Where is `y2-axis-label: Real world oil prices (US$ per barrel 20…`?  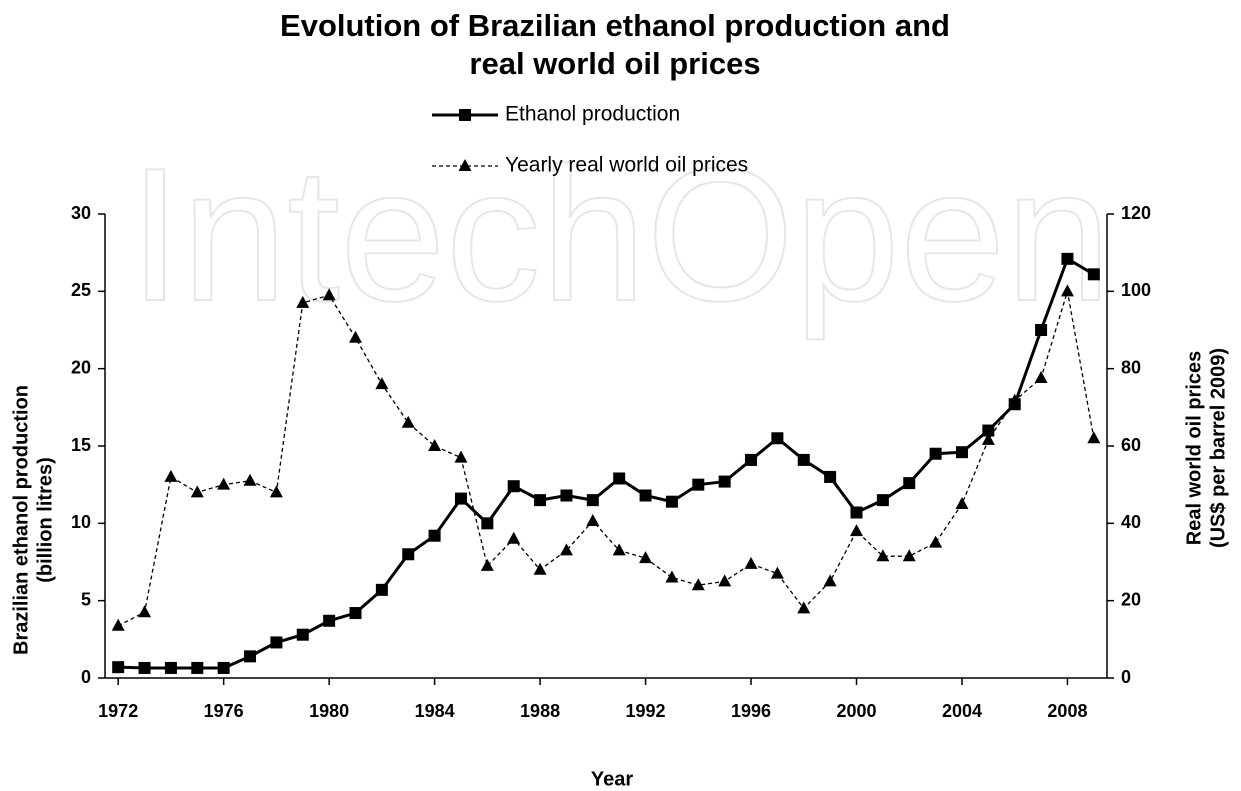
y2-axis-label: Real world oil prices (US$ per barrel 20… is located at coordinates (1206, 448).